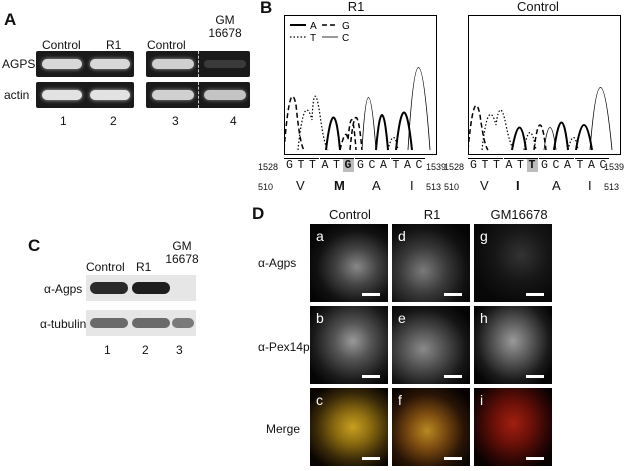 The width and height of the screenshot is (625, 471). Describe the element at coordinates (320, 318) in the screenshot. I see `tile-letter: b` at that location.